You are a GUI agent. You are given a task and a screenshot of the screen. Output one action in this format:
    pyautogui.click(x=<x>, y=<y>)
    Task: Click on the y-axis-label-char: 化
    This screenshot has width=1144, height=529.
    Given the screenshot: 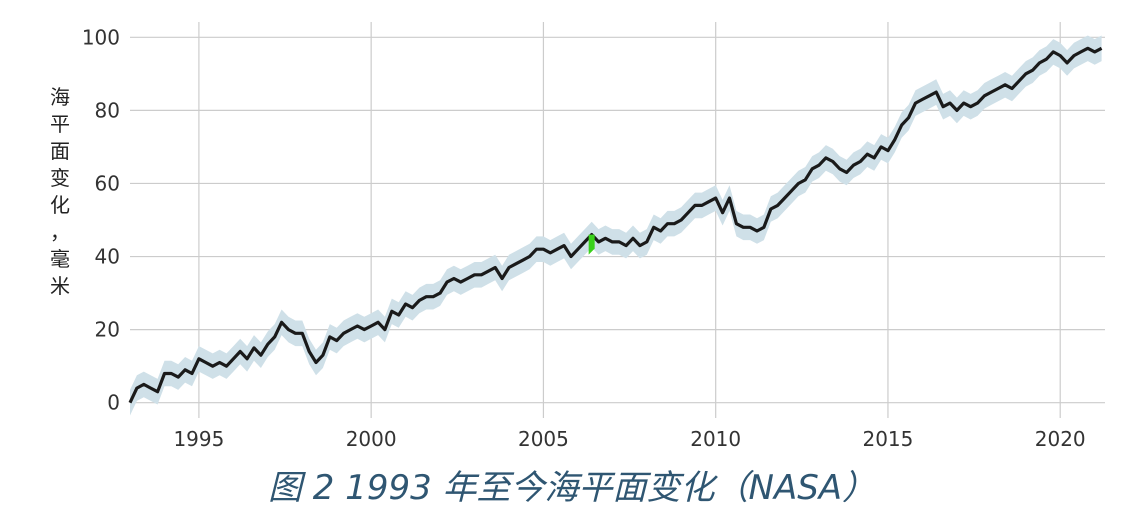 What is the action you would take?
    pyautogui.click(x=60, y=205)
    